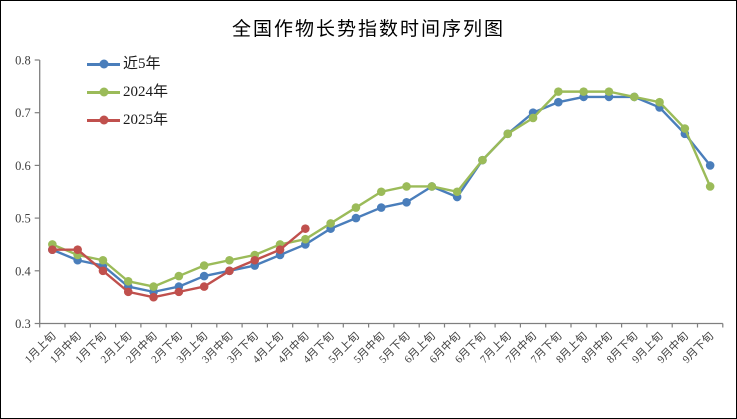 This screenshot has width=737, height=419. Describe the element at coordinates (23, 324) in the screenshot. I see `y-axis-label: 0.3` at that location.